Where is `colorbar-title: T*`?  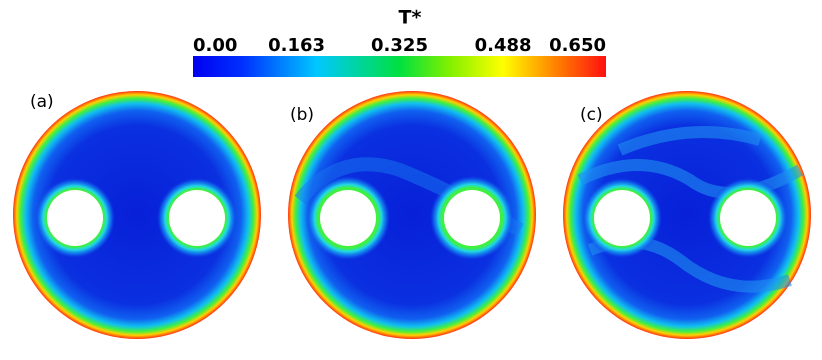
colorbar-title: T* is located at coordinates (410, 18).